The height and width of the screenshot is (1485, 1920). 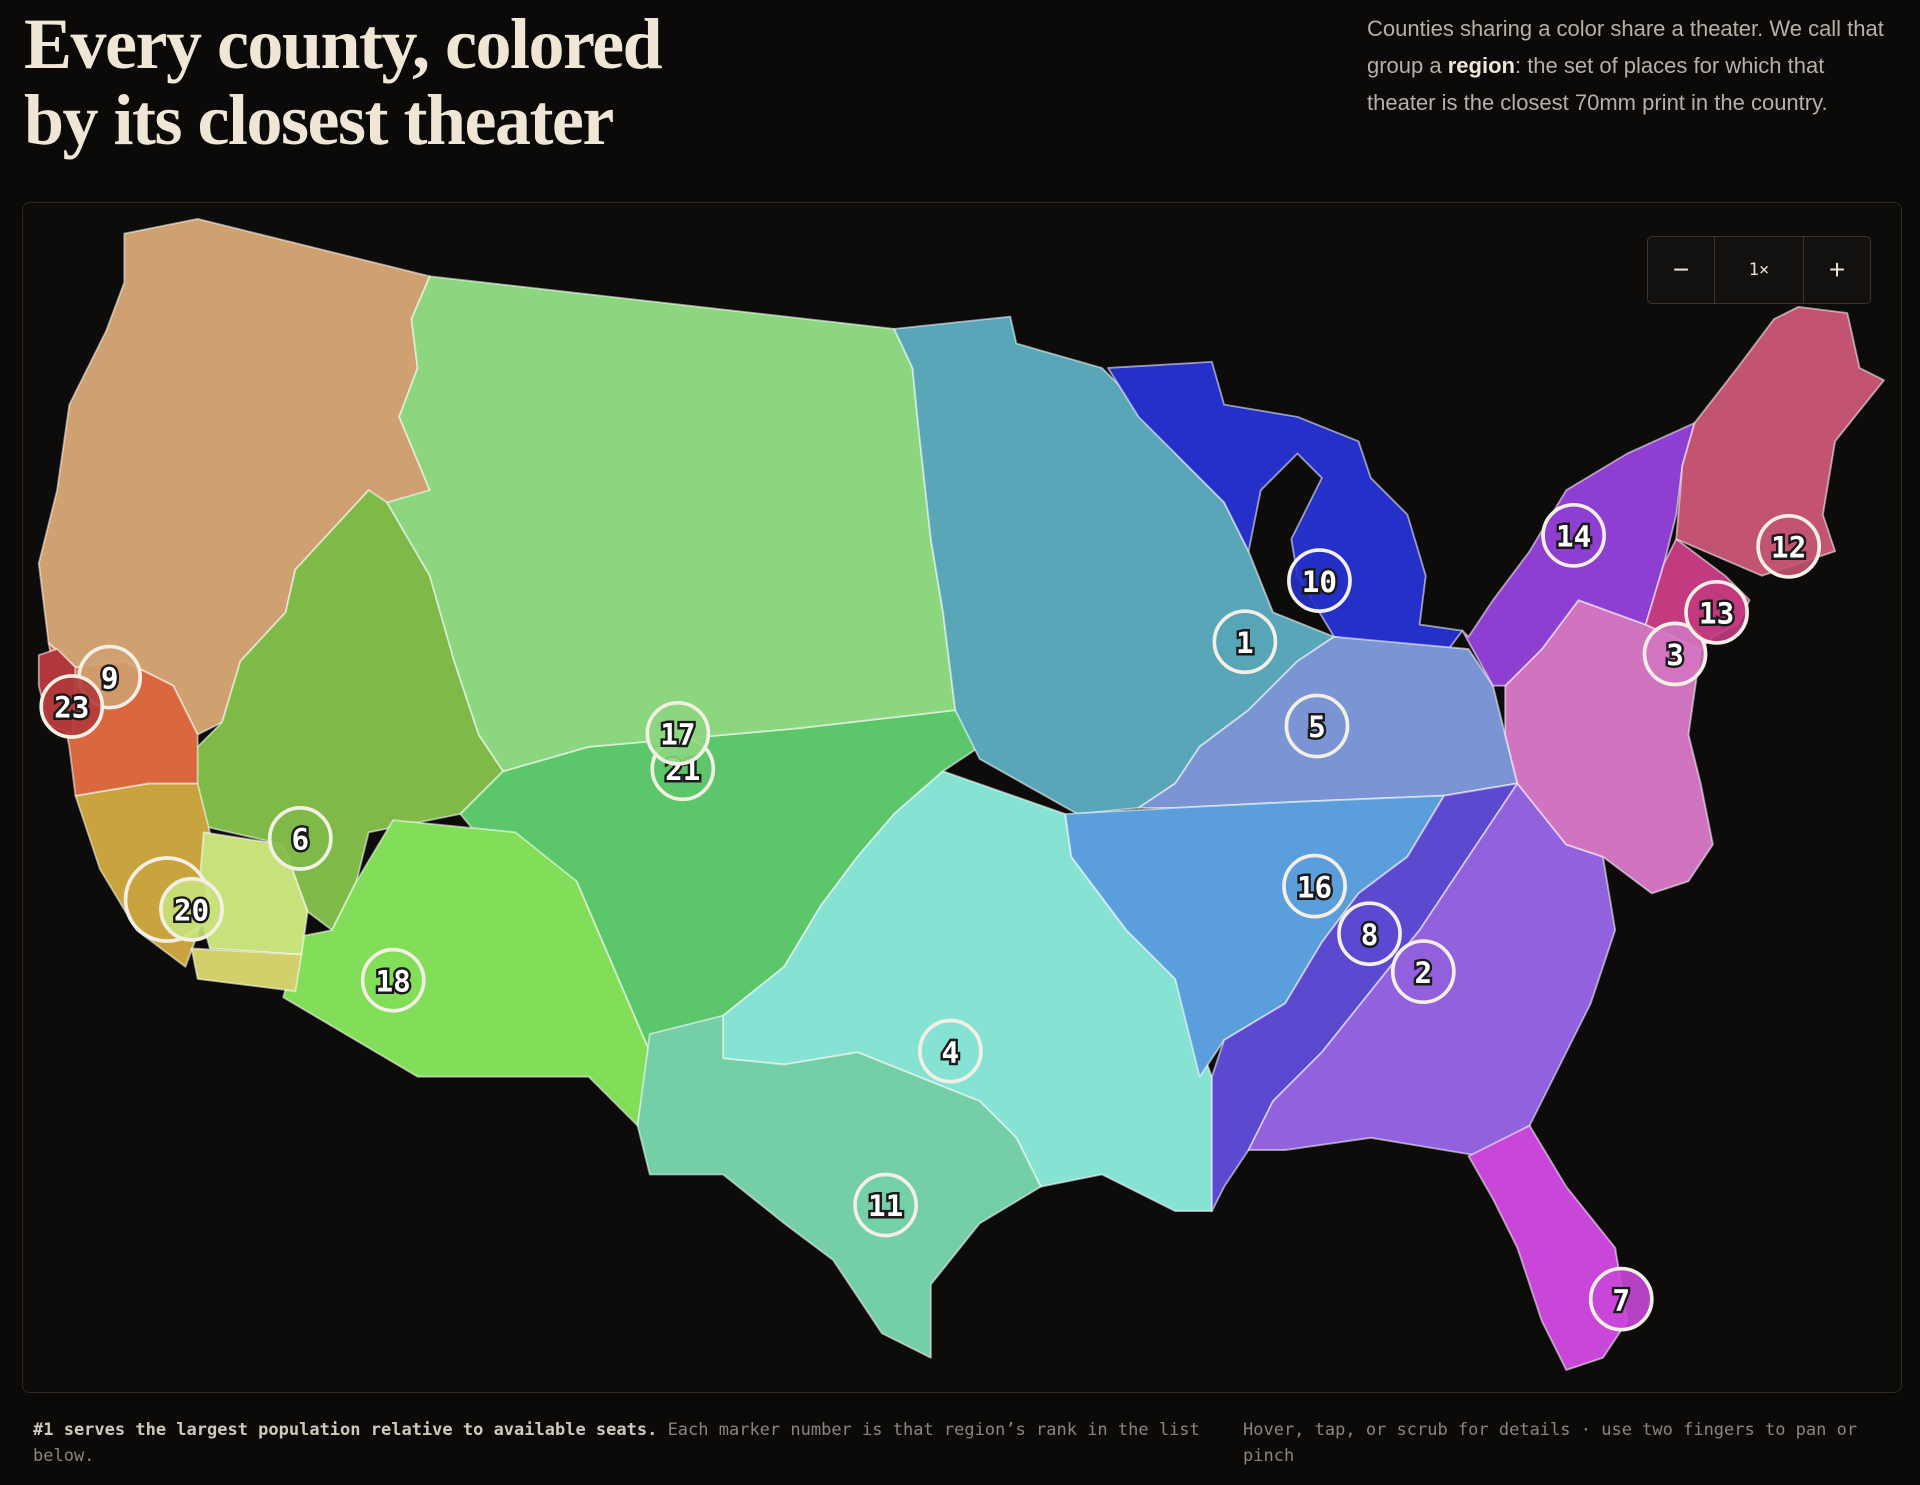 I want to click on marker: 16, so click(x=1314, y=886).